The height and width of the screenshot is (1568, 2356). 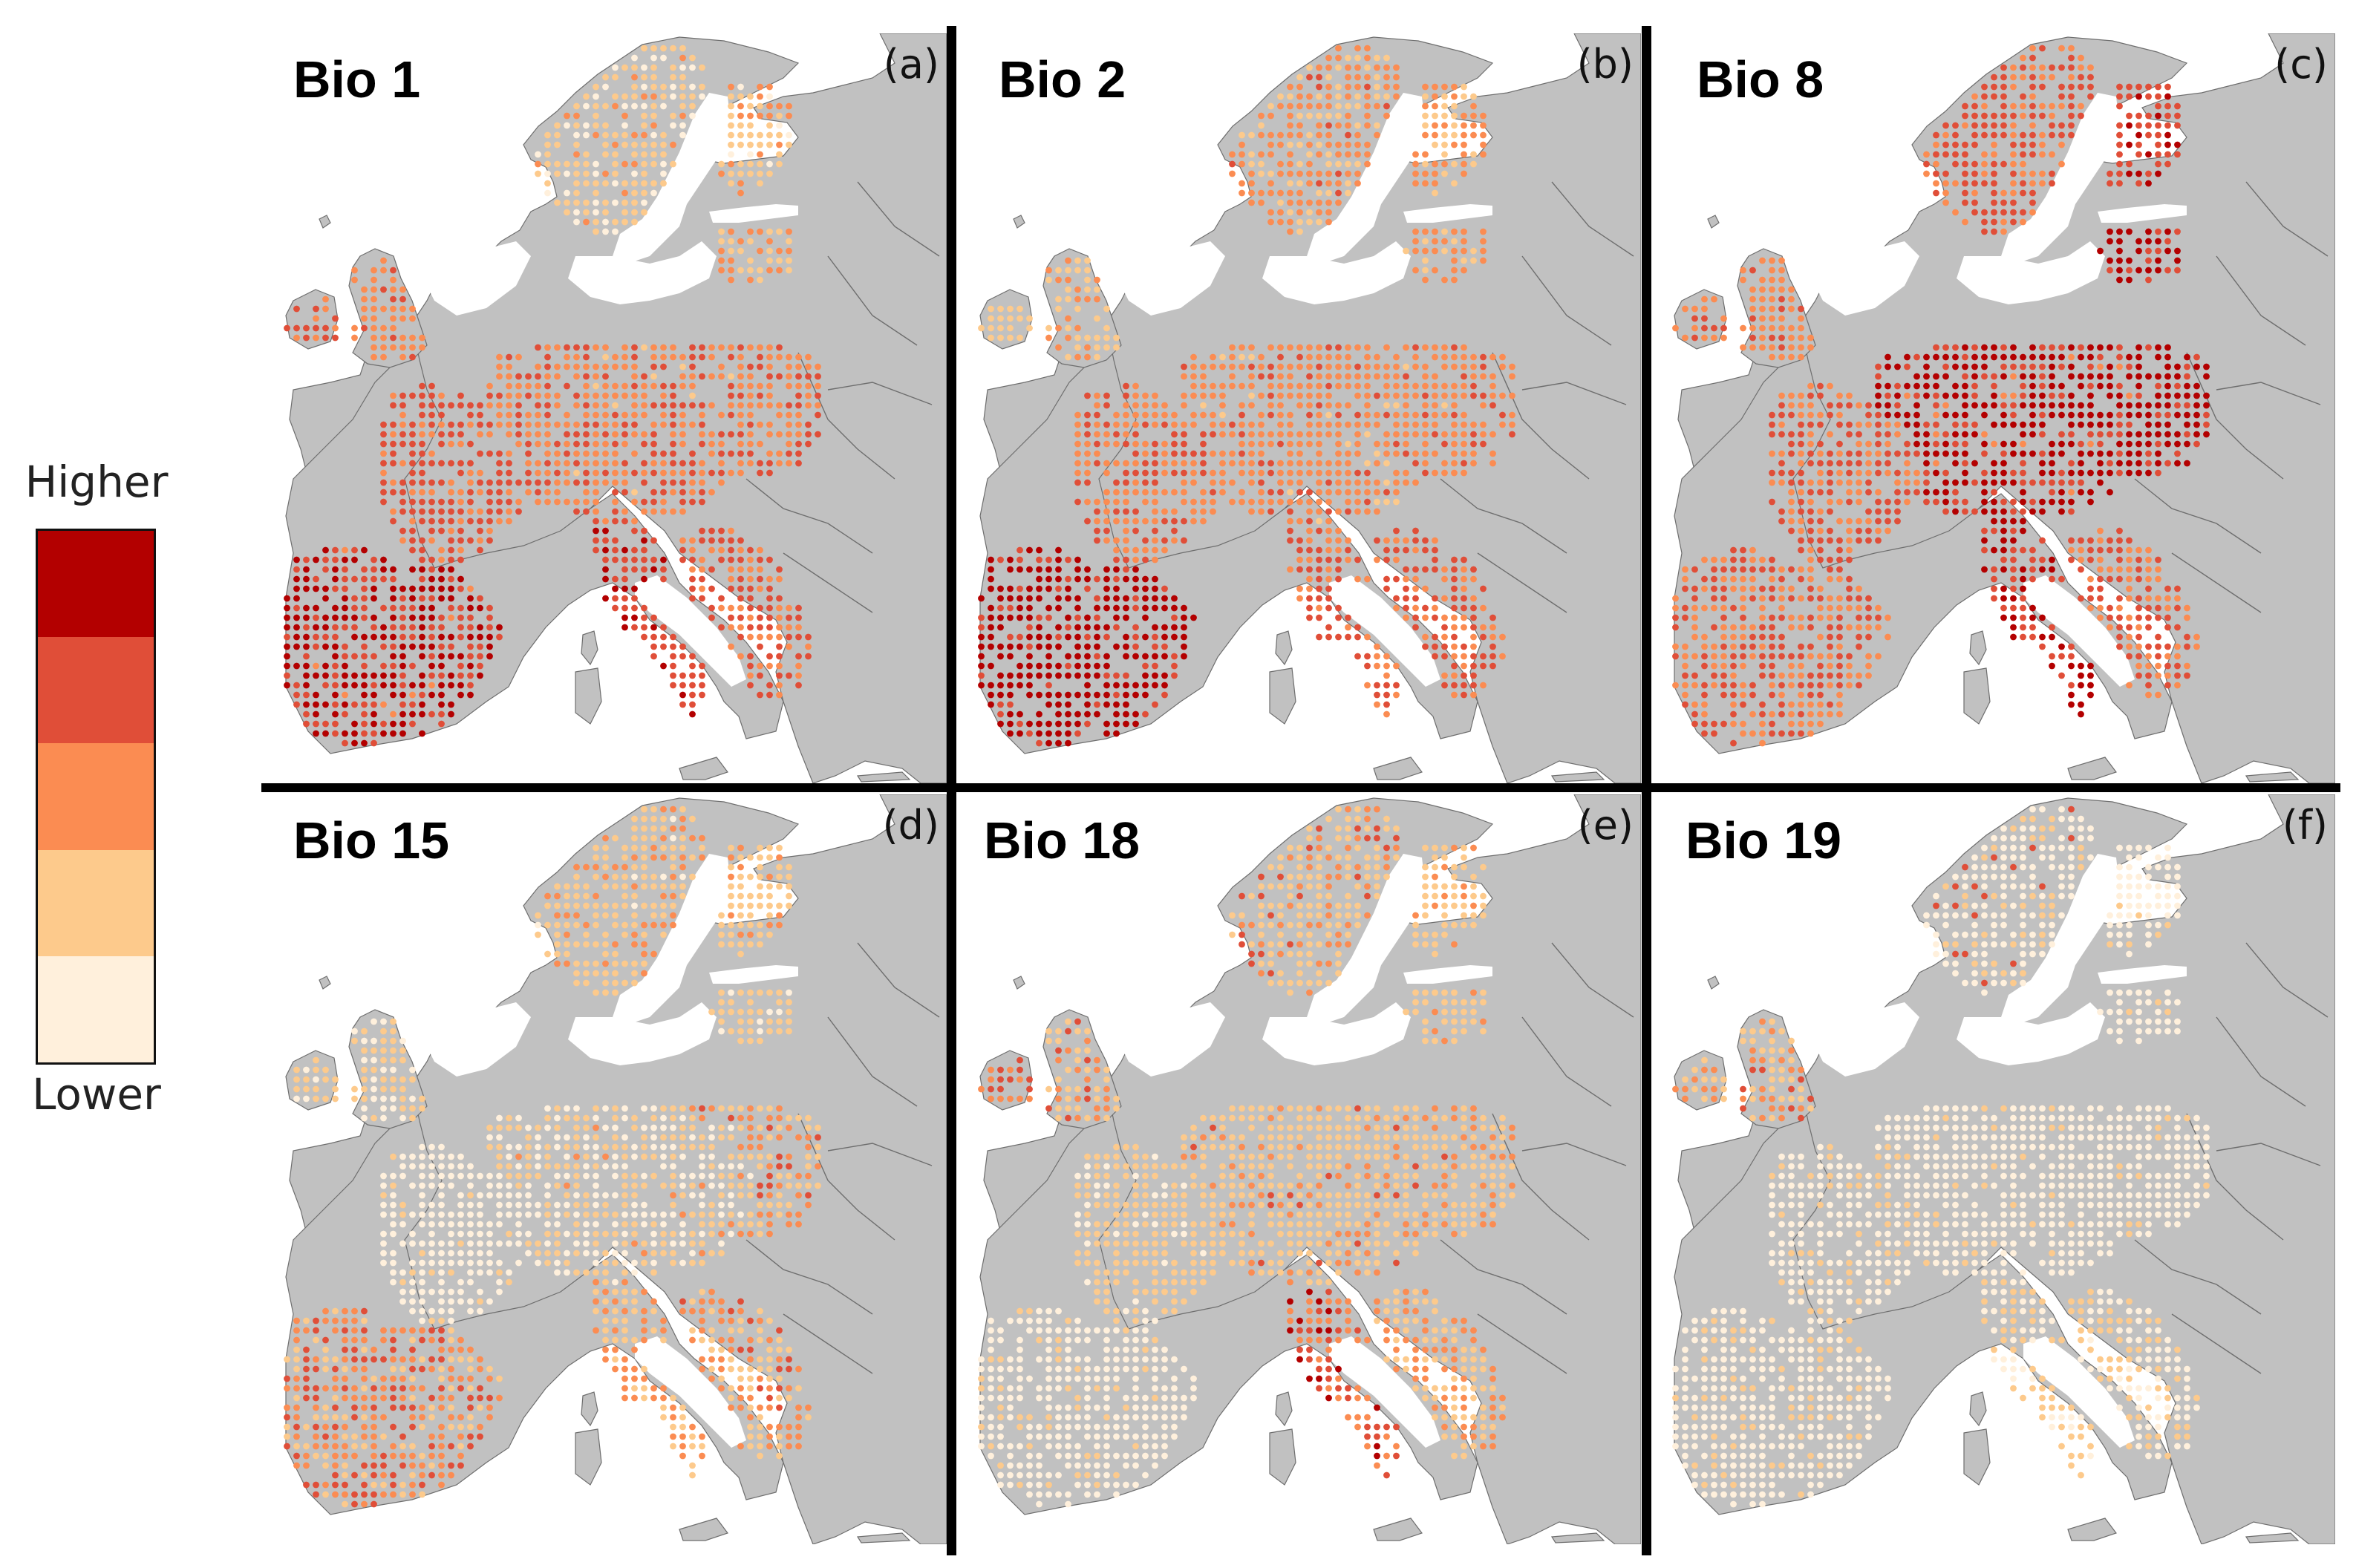 I want to click on land-shape, so click(x=589, y=648).